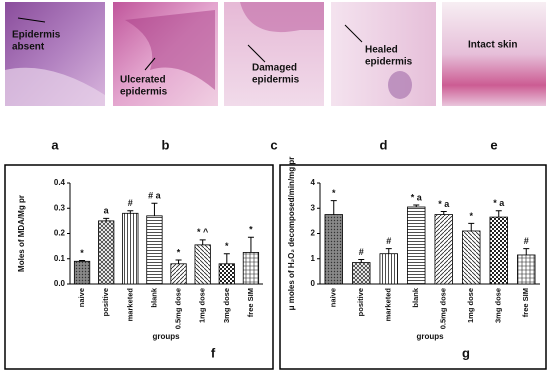  Describe the element at coordinates (493, 144) in the screenshot. I see `panel-label: e` at that location.